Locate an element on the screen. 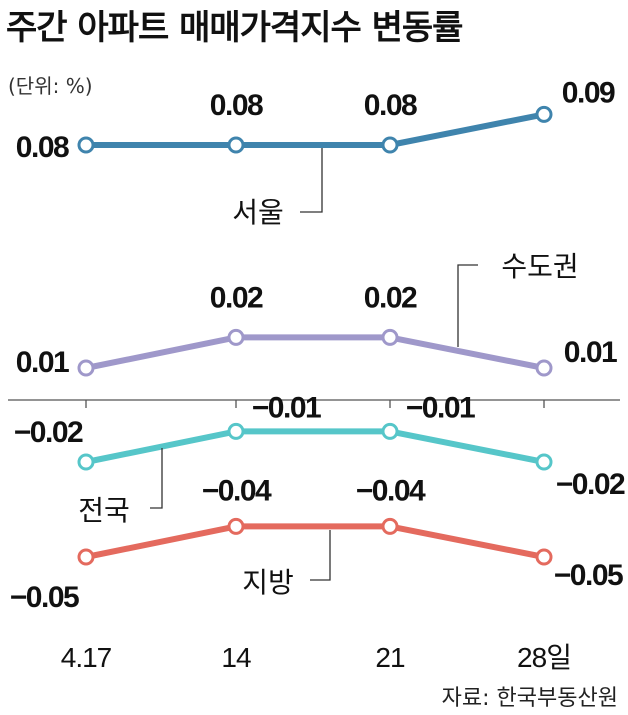 The image size is (628, 715). x-tick-label: 28일 is located at coordinates (544, 657).